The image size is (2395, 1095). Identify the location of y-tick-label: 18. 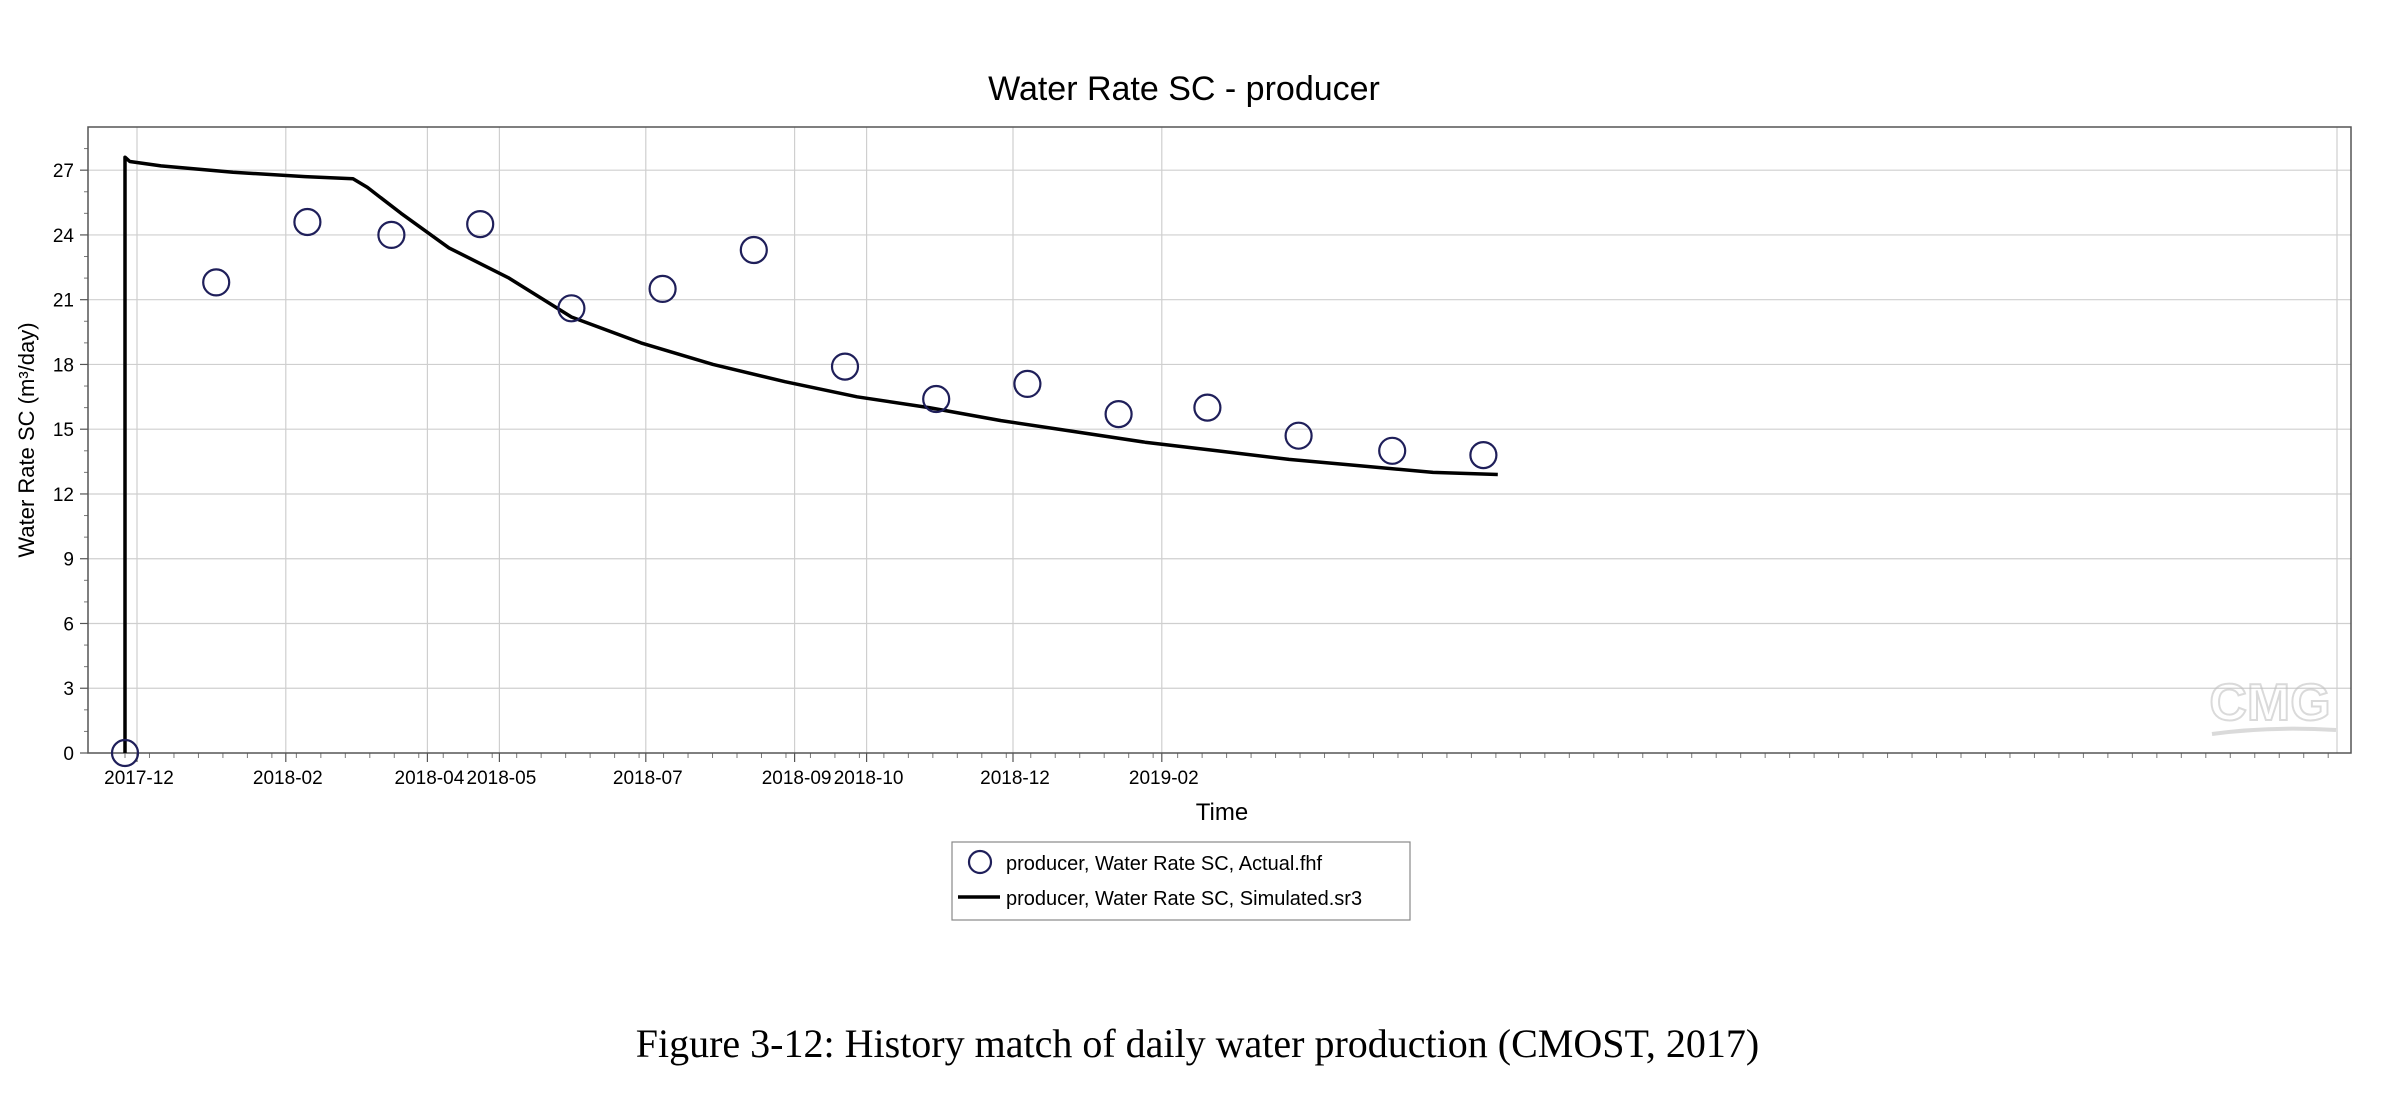
(63, 365).